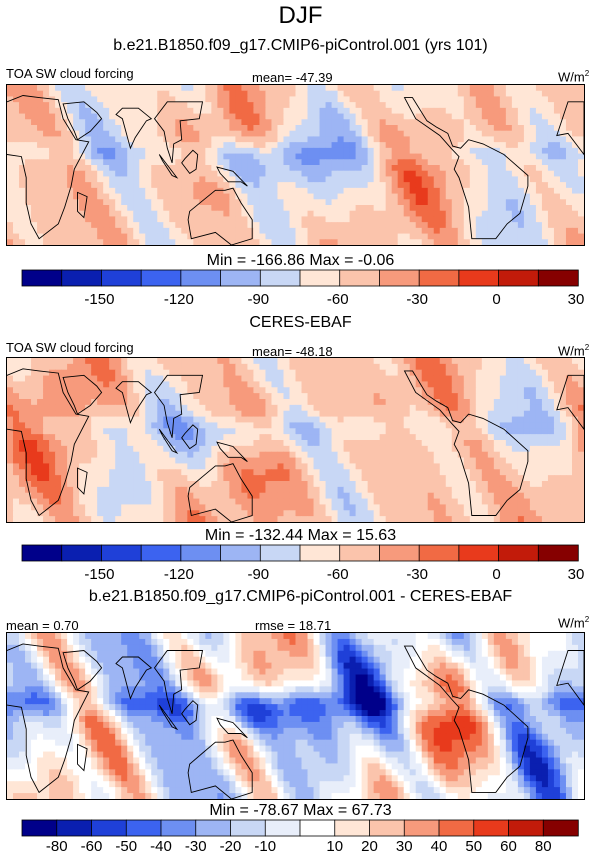 Image resolution: width=601 pixels, height=857 pixels. Describe the element at coordinates (369, 846) in the screenshot. I see `colorbar-tick-label: 20` at that location.